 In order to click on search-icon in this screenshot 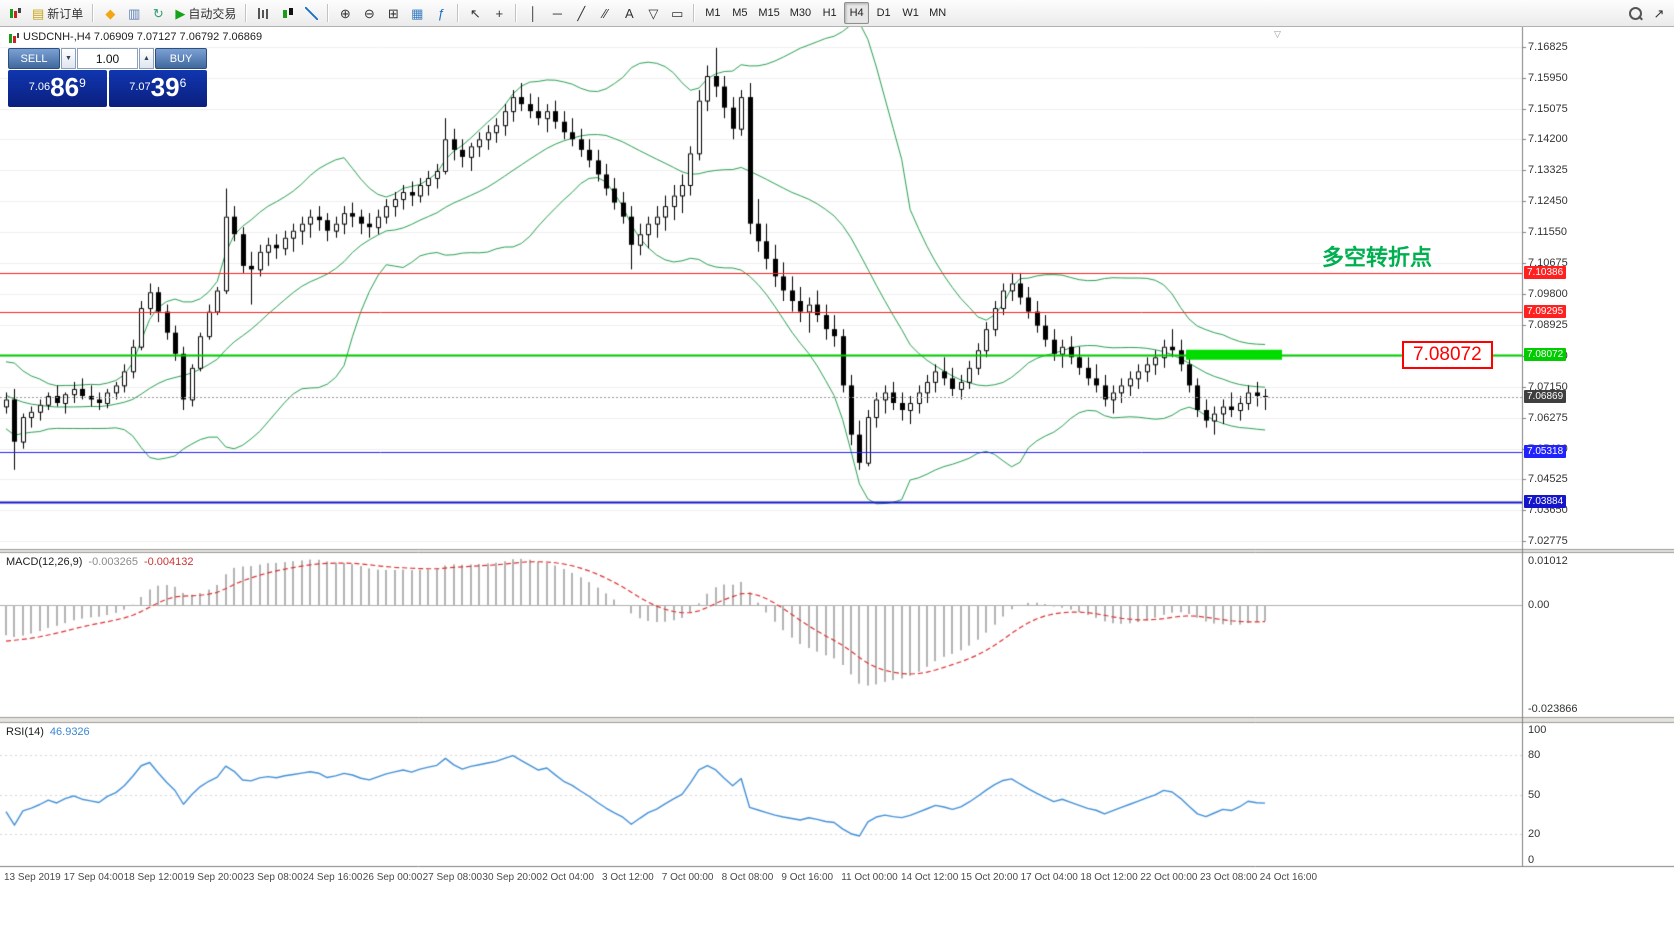, I will do `click(1635, 13)`.